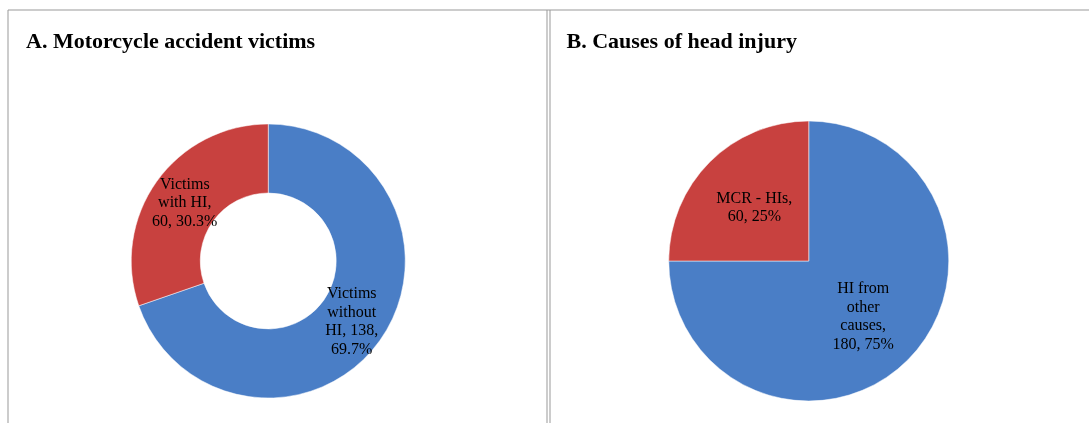 The width and height of the screenshot is (1089, 423). Describe the element at coordinates (681, 40) in the screenshot. I see `chart-title: B. Causes of head injury` at that location.